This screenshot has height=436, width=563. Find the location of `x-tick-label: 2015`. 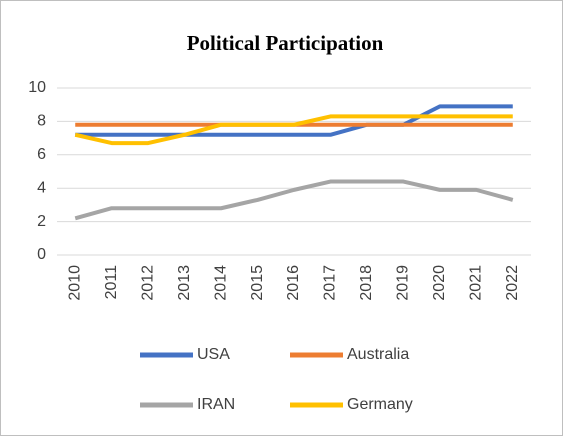

x-tick-label: 2015 is located at coordinates (257, 283).